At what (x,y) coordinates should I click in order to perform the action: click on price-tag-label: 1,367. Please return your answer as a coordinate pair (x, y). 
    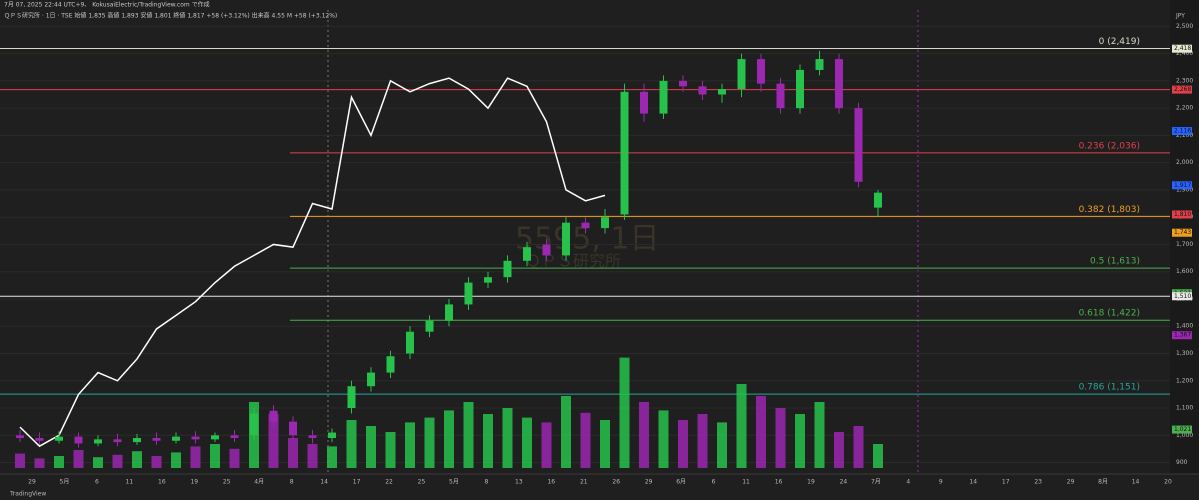
    Looking at the image, I should click on (1182, 335).